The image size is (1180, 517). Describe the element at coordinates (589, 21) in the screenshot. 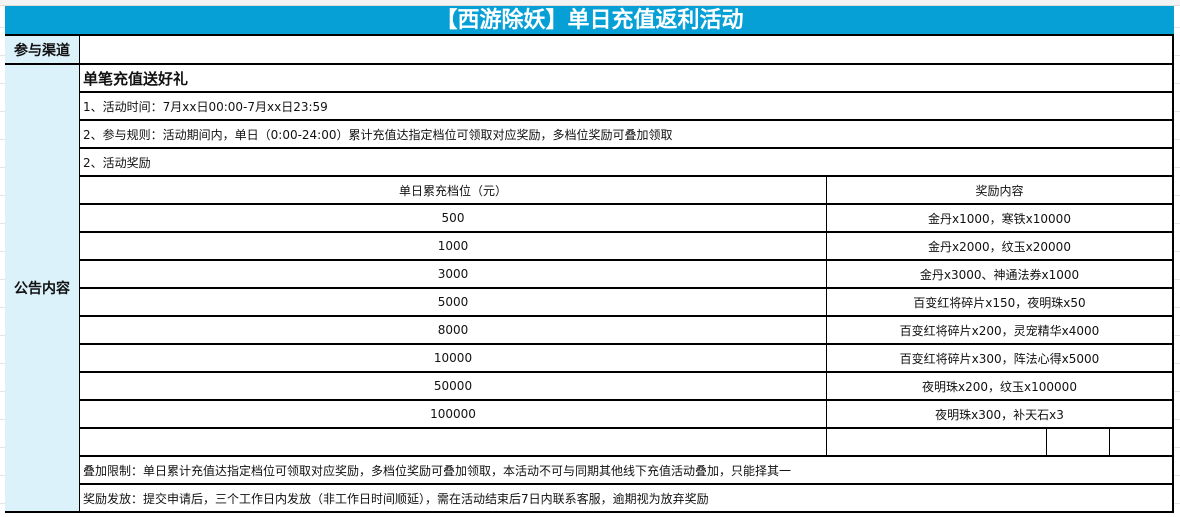

I see `page-title: 【西游除妖】单日充值返利活动` at that location.